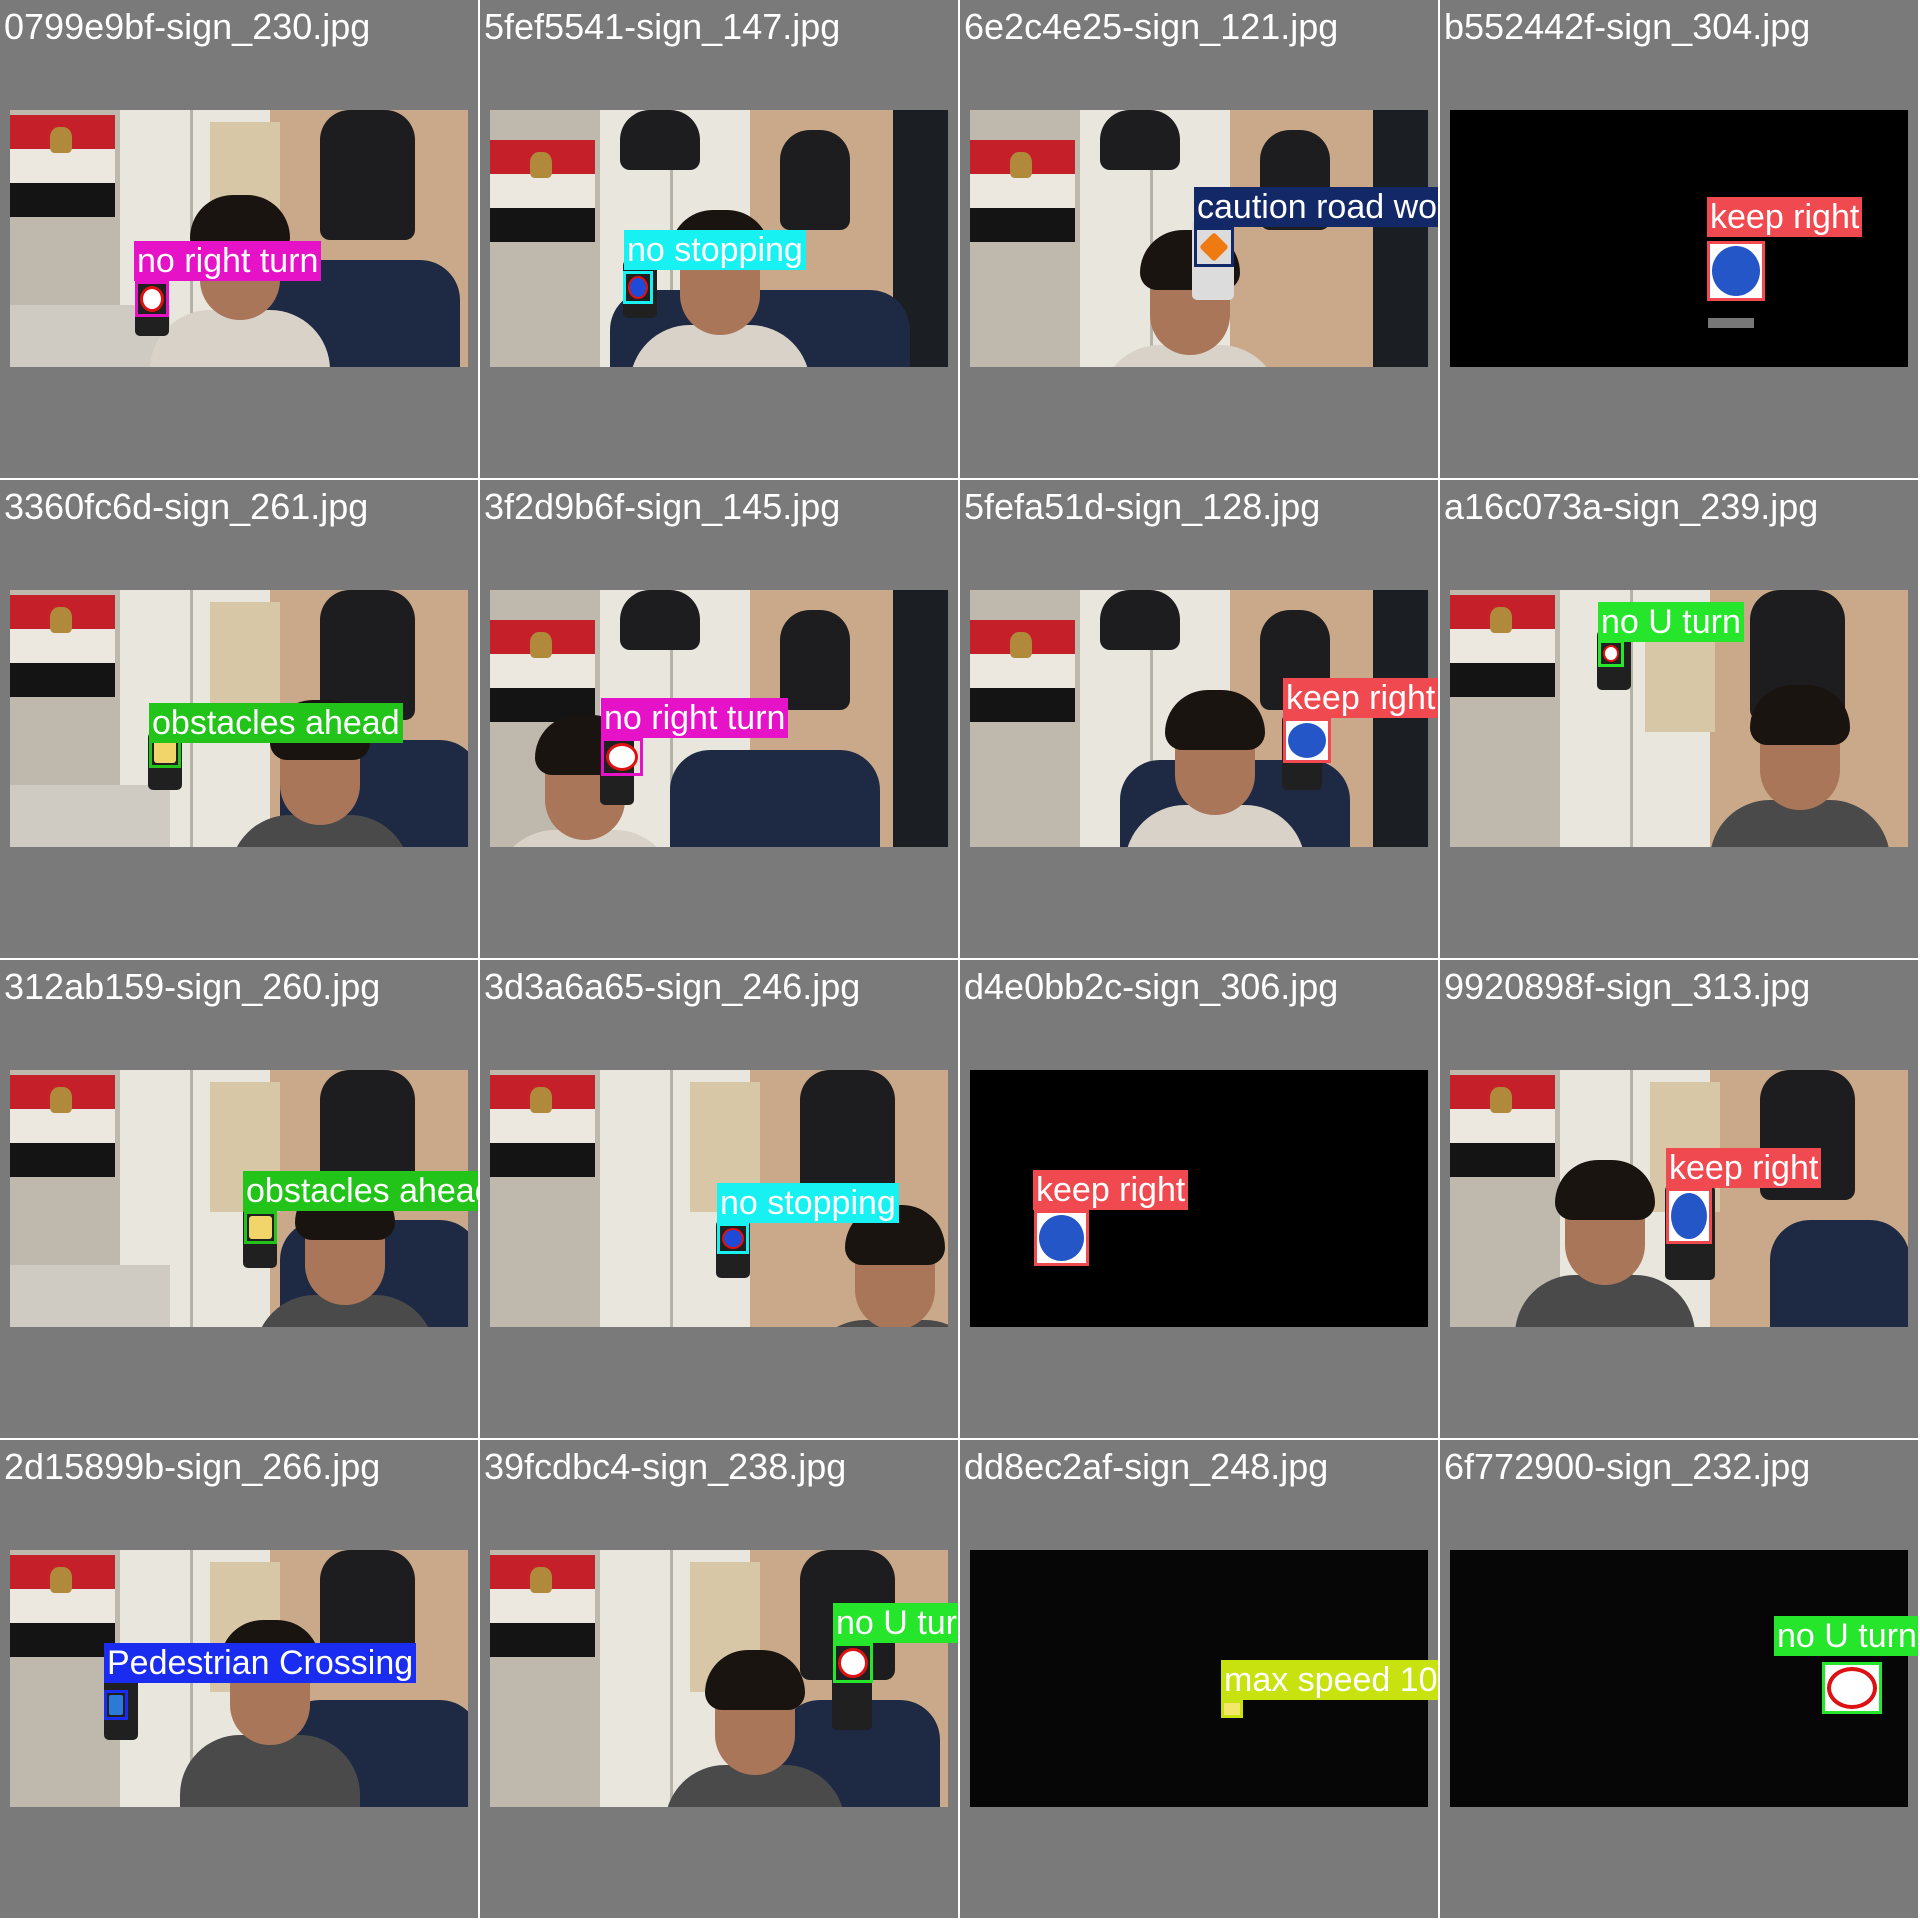 Image resolution: width=1920 pixels, height=1920 pixels. What do you see at coordinates (1316, 207) in the screenshot?
I see `detection-label: caution road work` at bounding box center [1316, 207].